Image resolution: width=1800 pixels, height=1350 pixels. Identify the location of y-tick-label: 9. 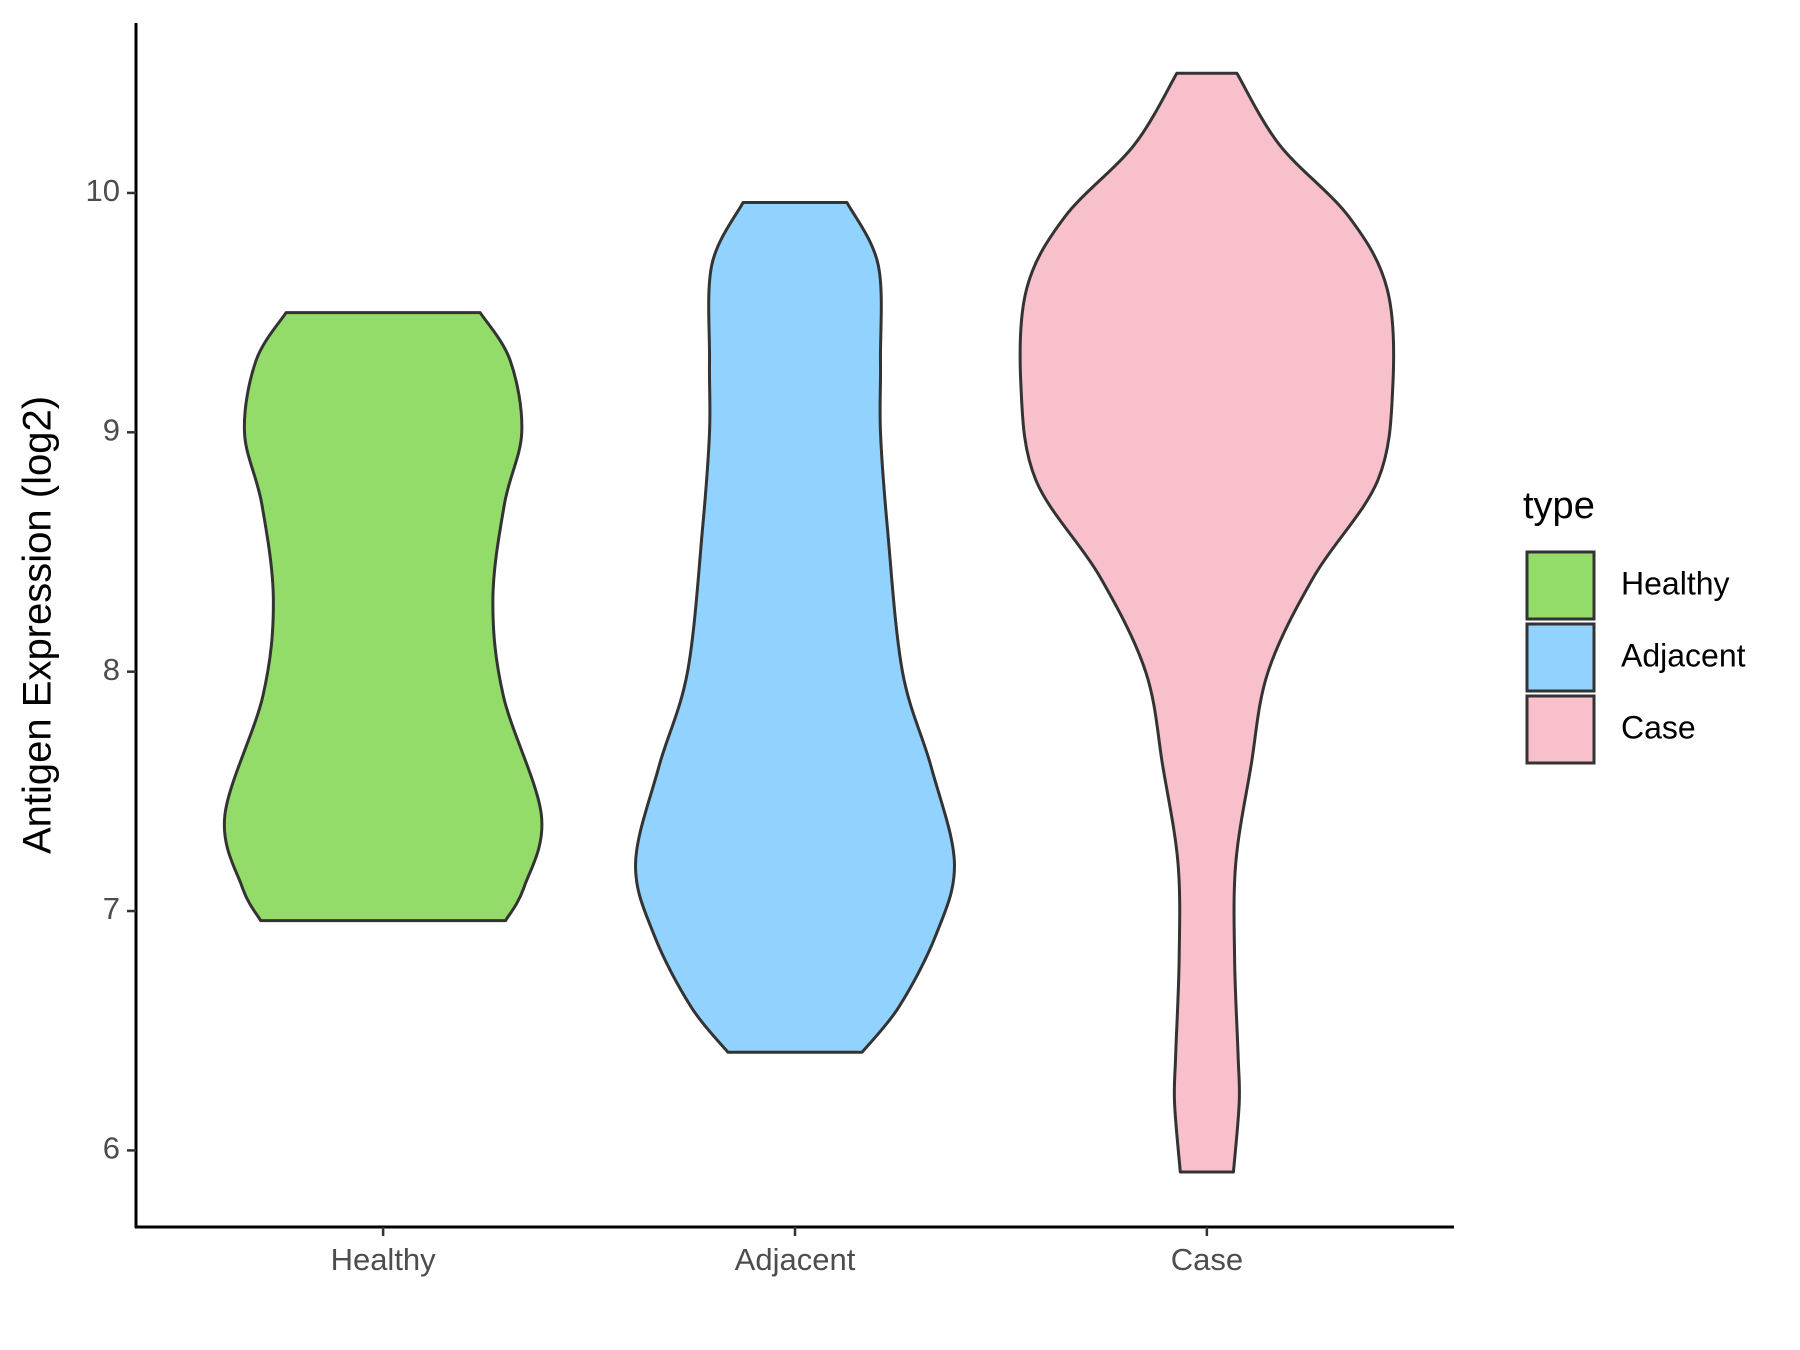
(111, 429).